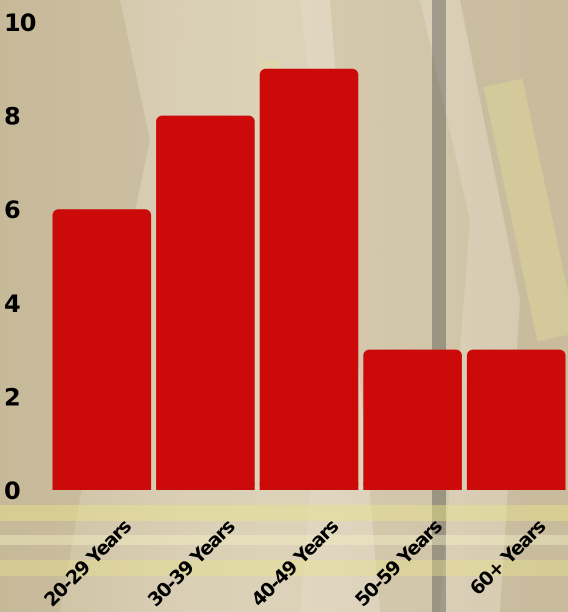  What do you see at coordinates (12, 491) in the screenshot?
I see `y-tick-label: 0` at bounding box center [12, 491].